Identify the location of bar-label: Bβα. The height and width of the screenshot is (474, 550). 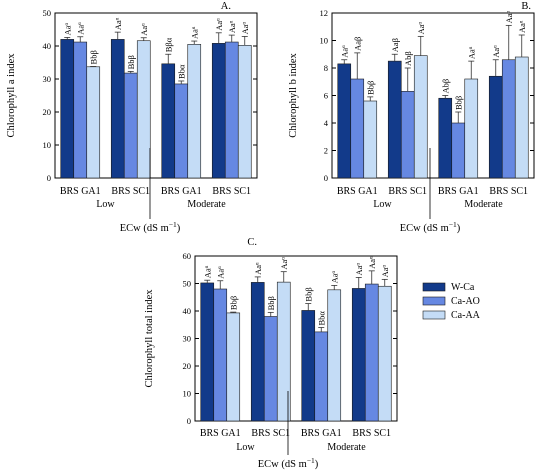
(168, 44).